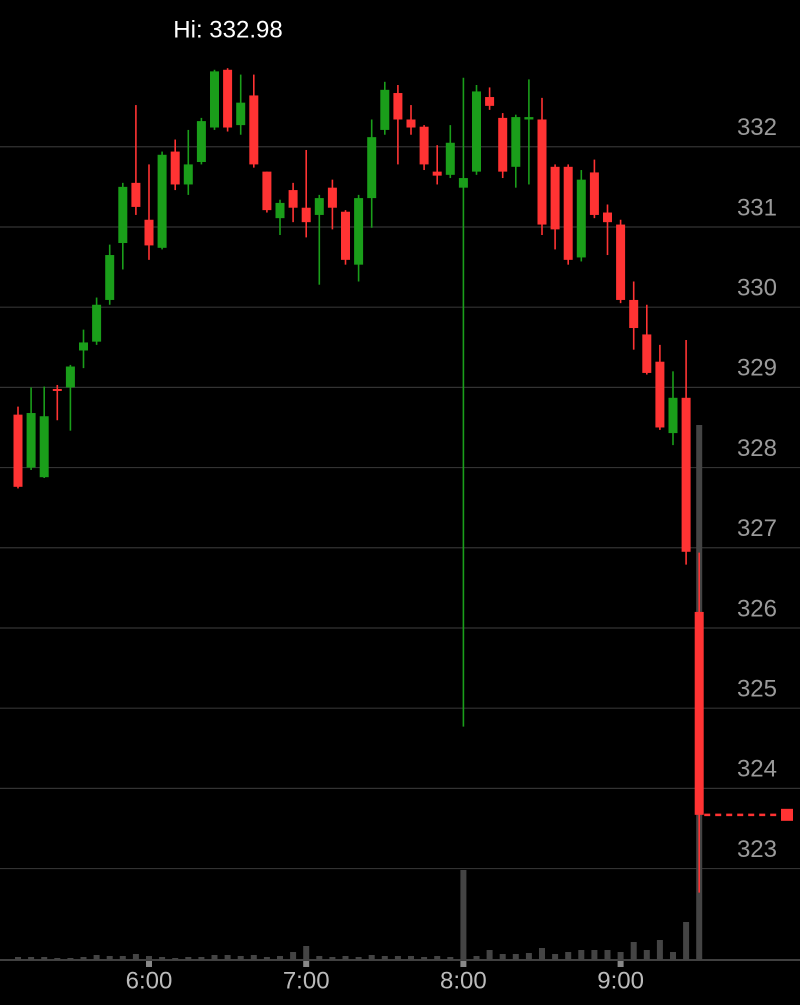  Describe the element at coordinates (757, 207) in the screenshot. I see `y-tick-label: 331` at that location.